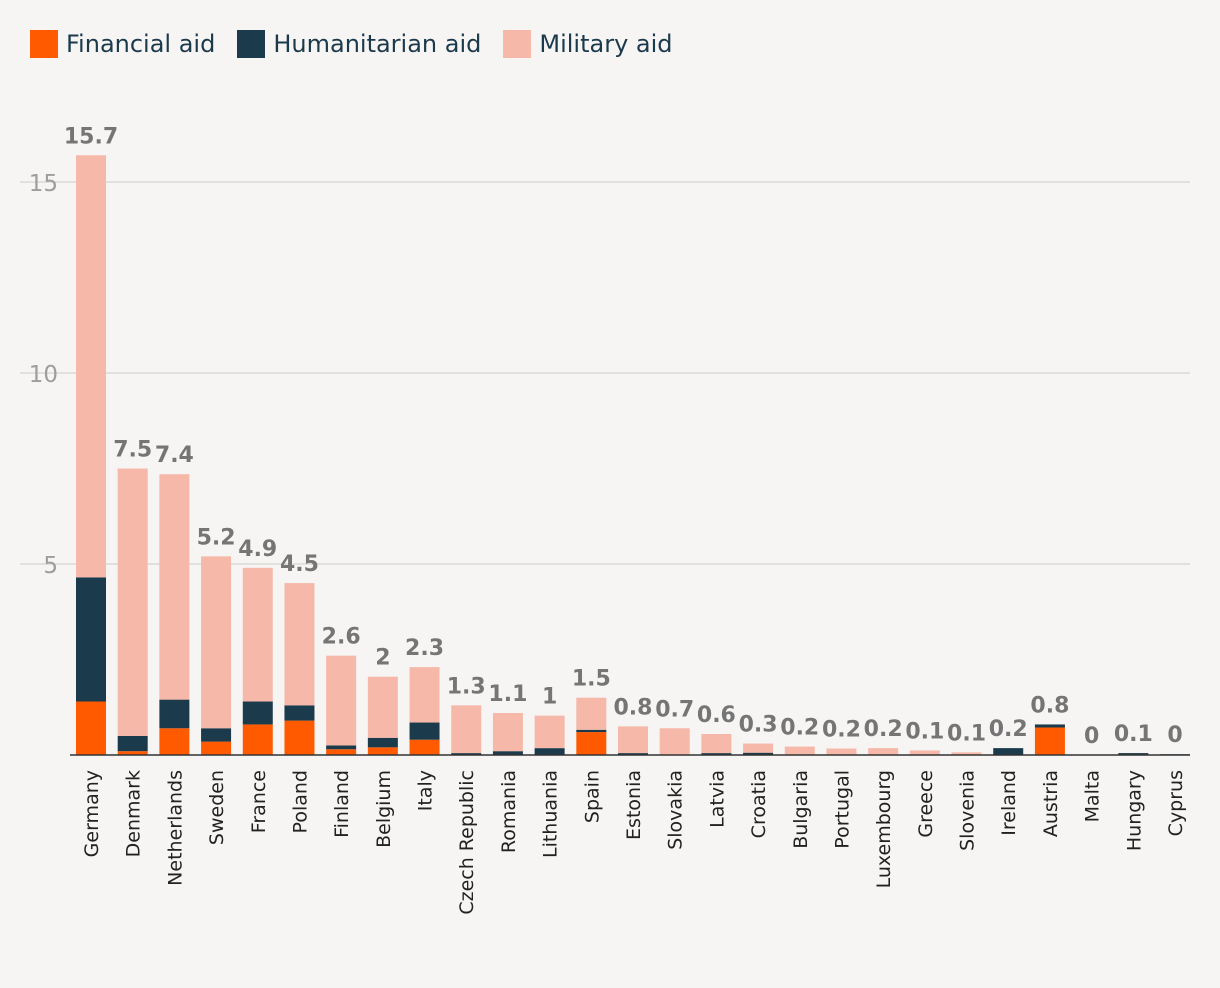 The image size is (1220, 988). Describe the element at coordinates (968, 810) in the screenshot. I see `x-tick-label: Slovenia` at that location.